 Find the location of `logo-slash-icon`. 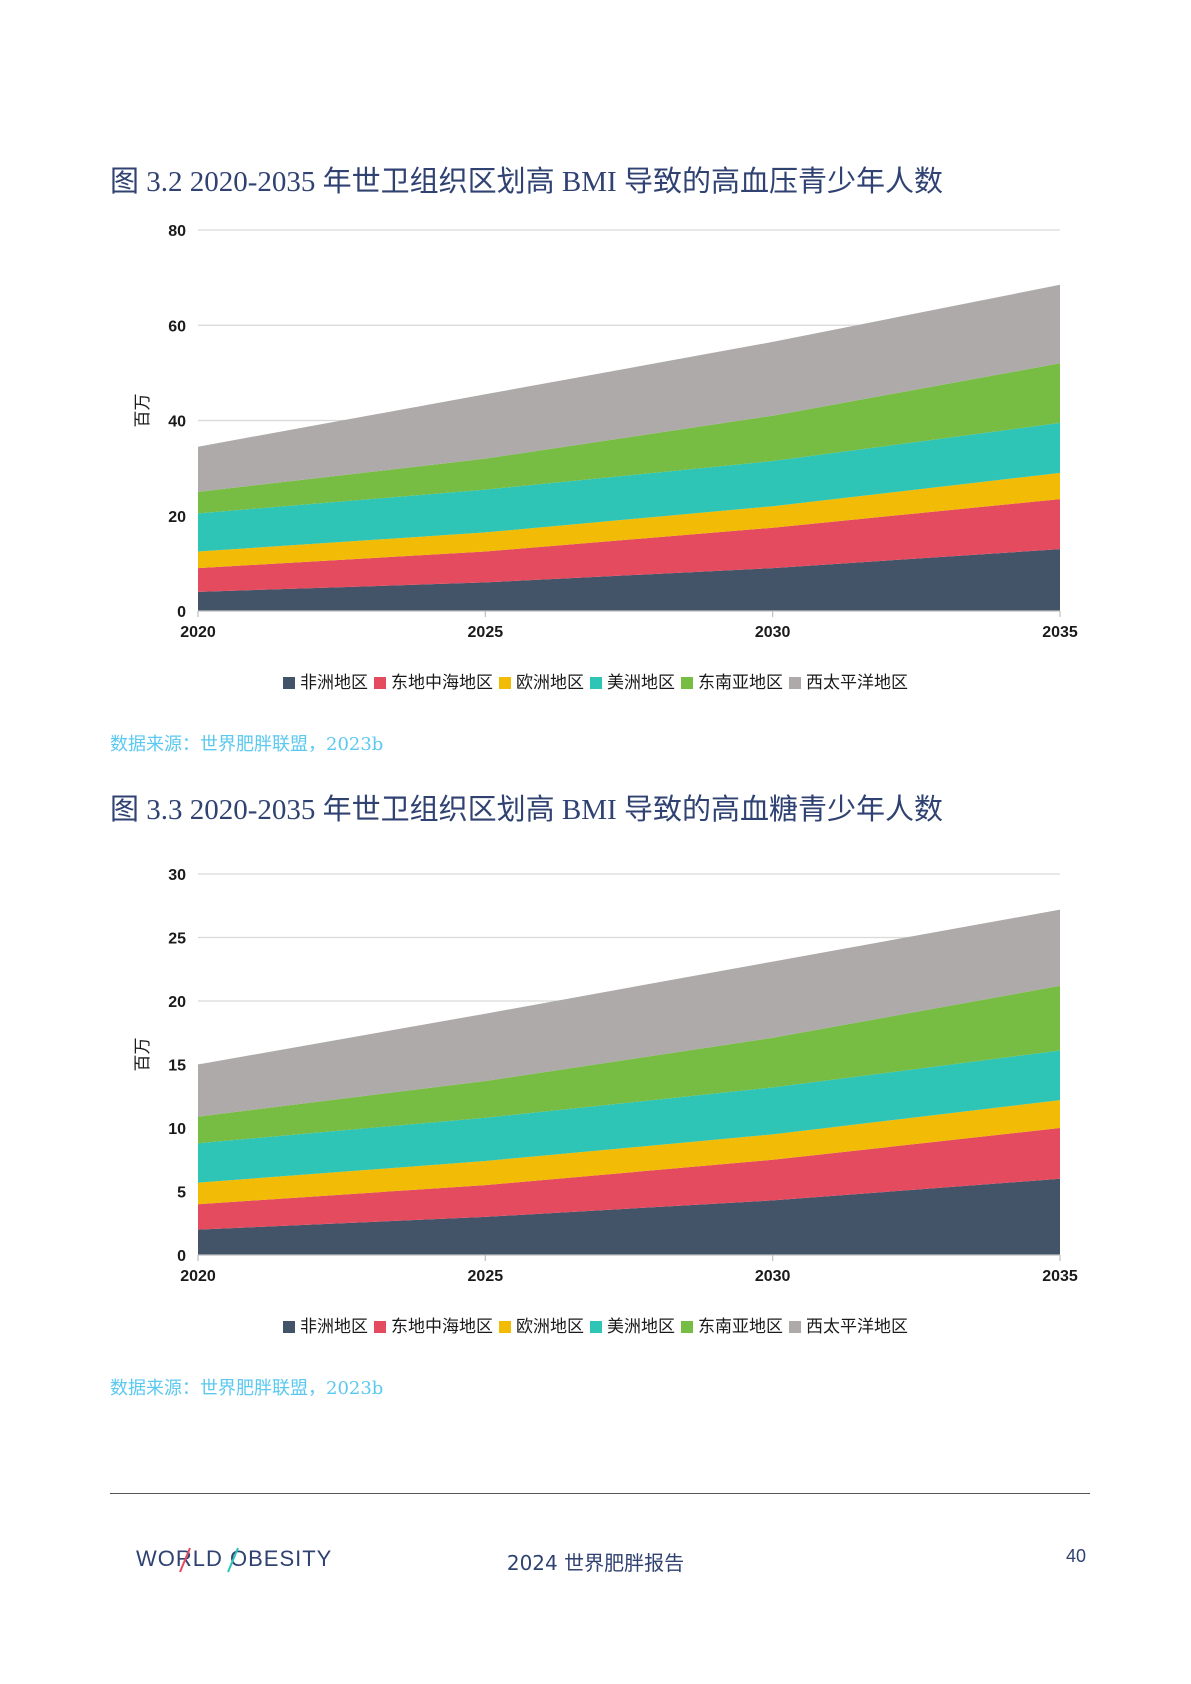

logo-slash-icon is located at coordinates (209, 1560).